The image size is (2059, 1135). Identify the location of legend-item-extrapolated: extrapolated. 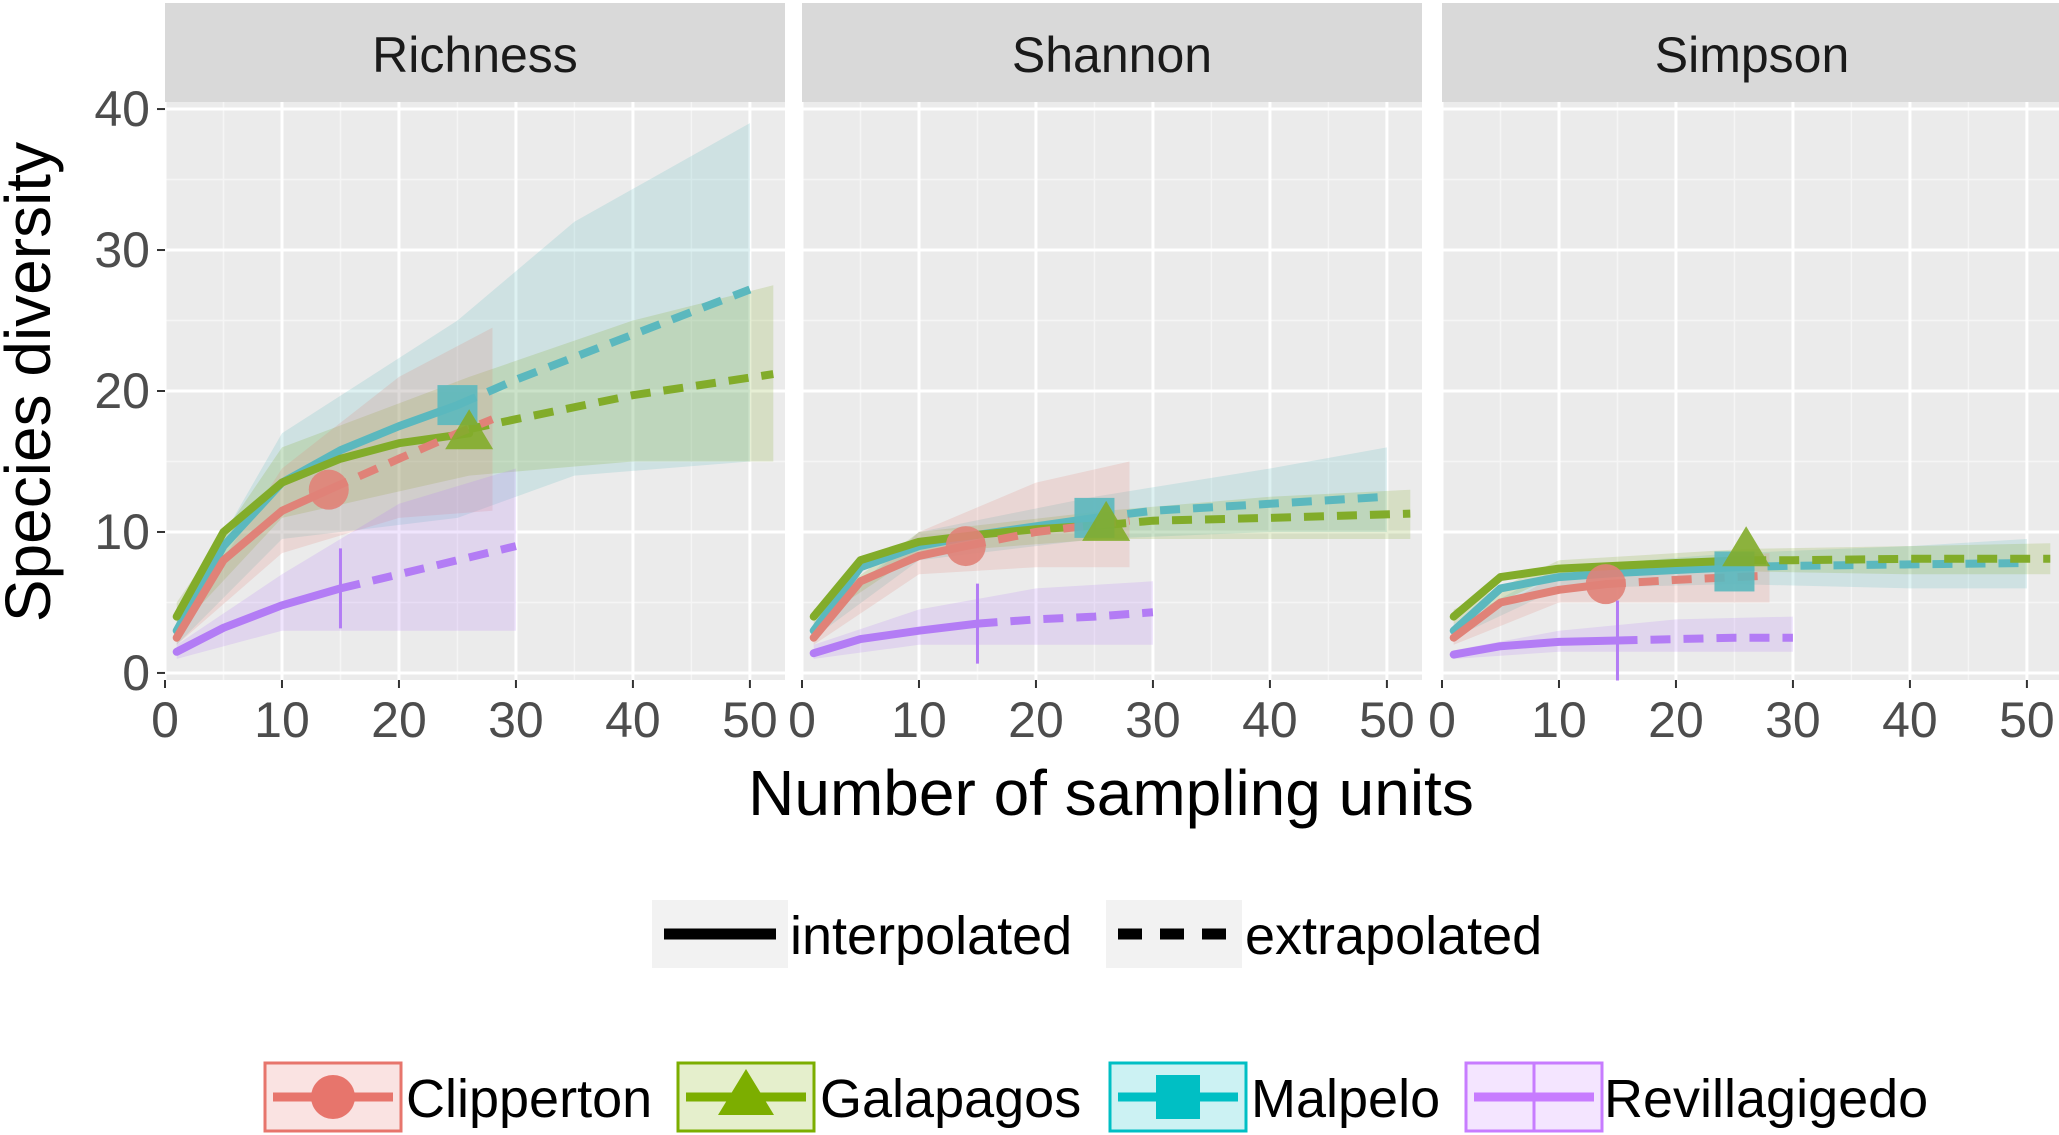
(1324, 934).